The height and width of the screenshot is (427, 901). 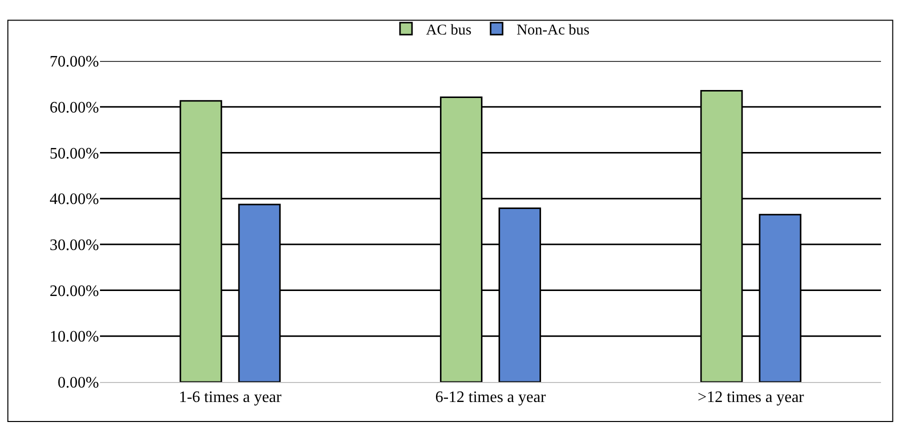 I want to click on y-tick-label: 50.00%, so click(x=74, y=153).